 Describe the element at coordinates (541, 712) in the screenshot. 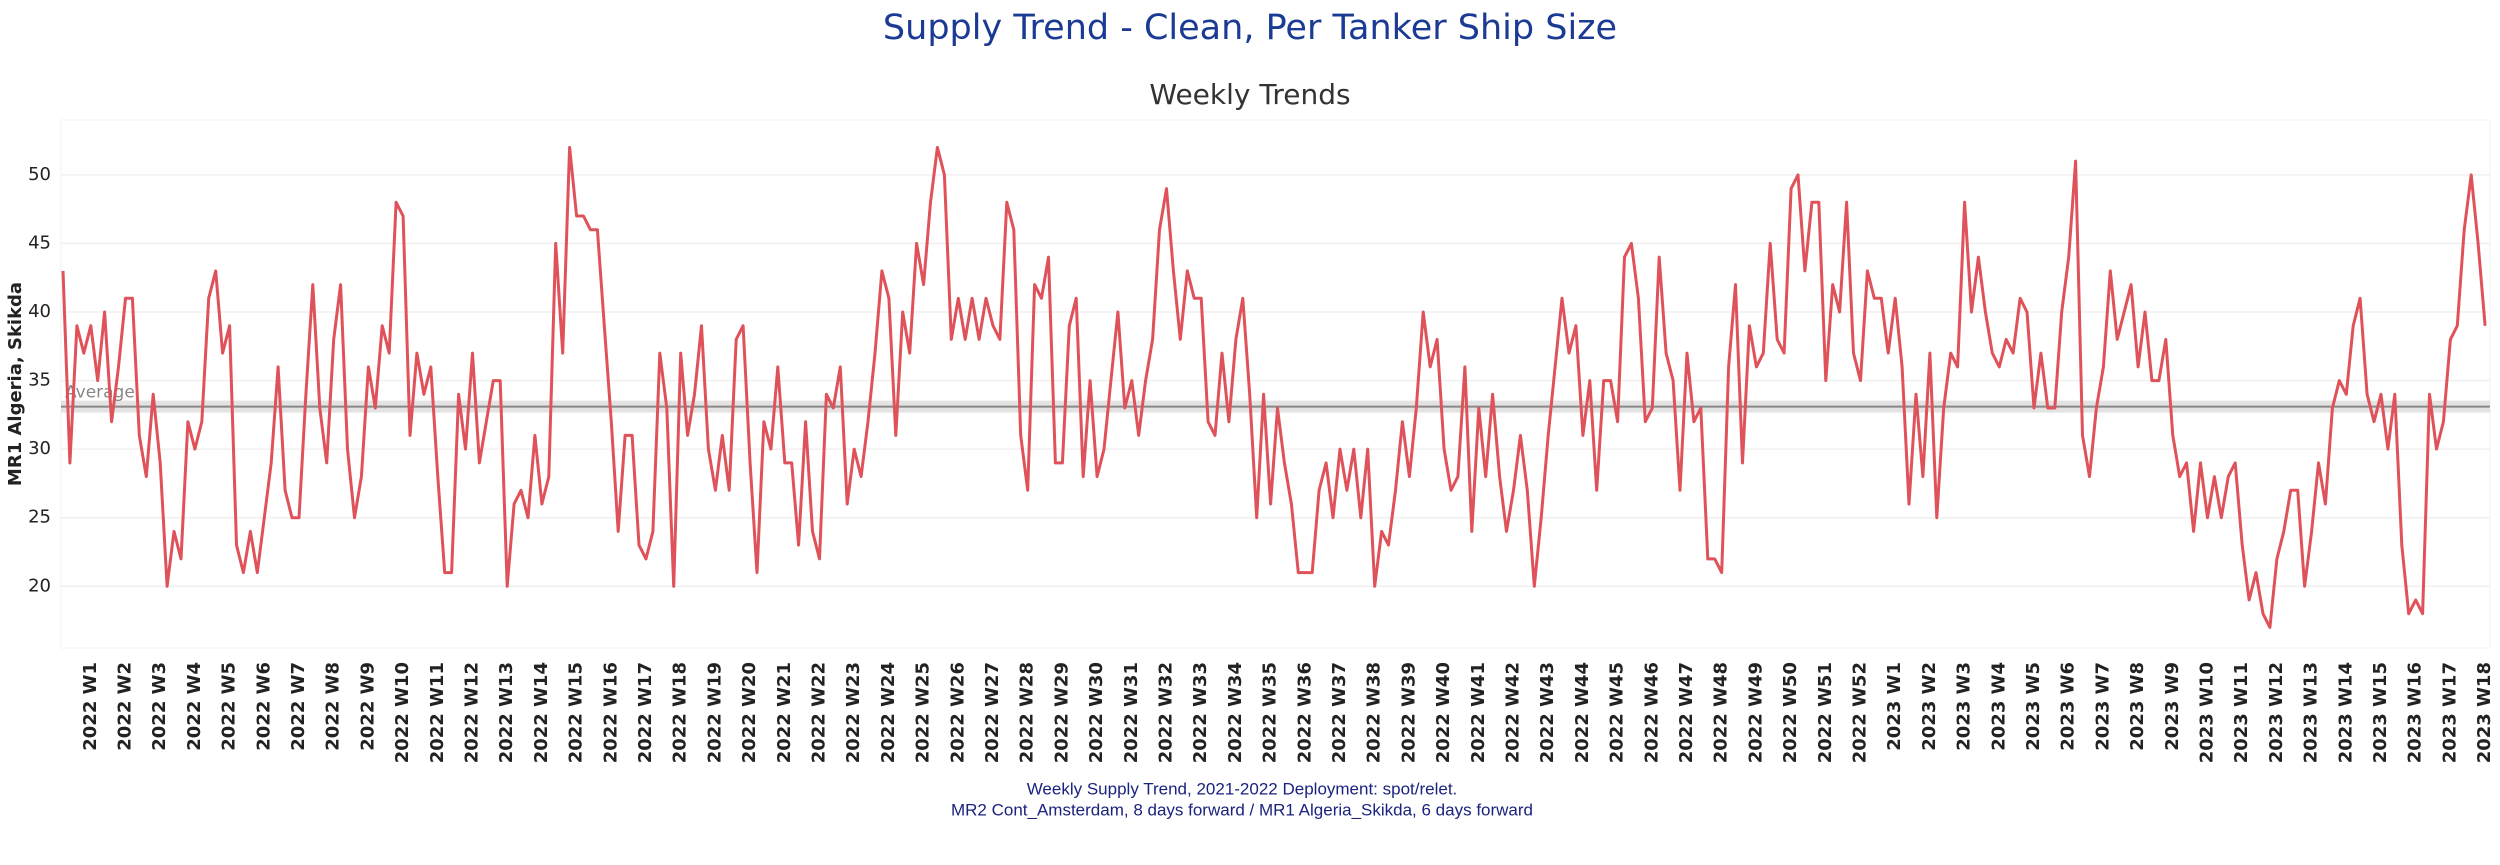

I see `x-tick-label: 2022 W14` at that location.